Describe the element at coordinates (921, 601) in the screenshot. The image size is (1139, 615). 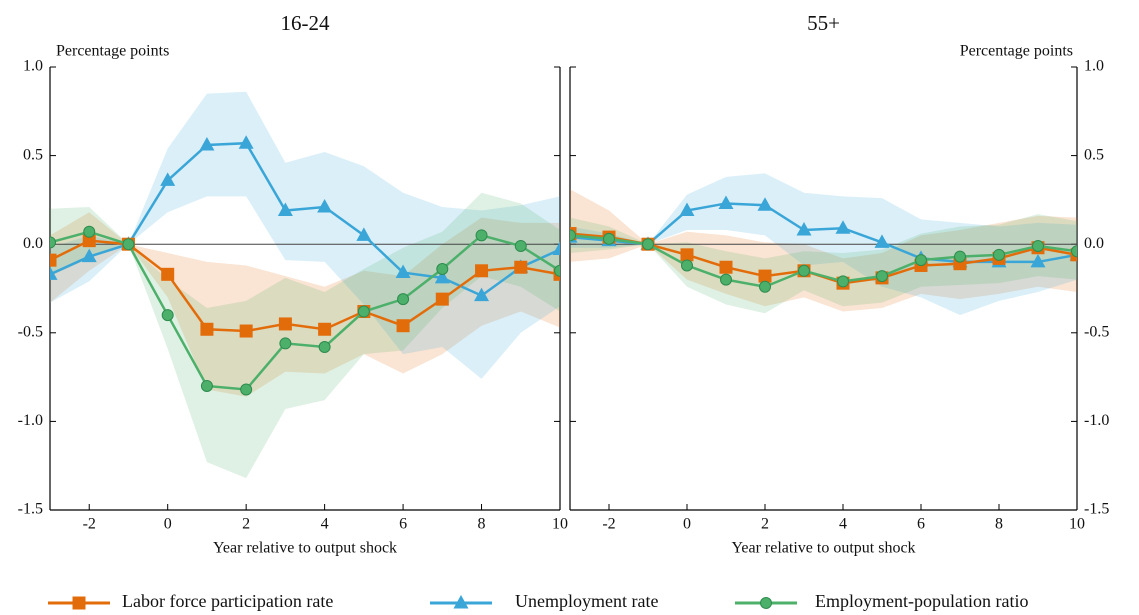
I see `legend-label: Employment-population ratio` at that location.